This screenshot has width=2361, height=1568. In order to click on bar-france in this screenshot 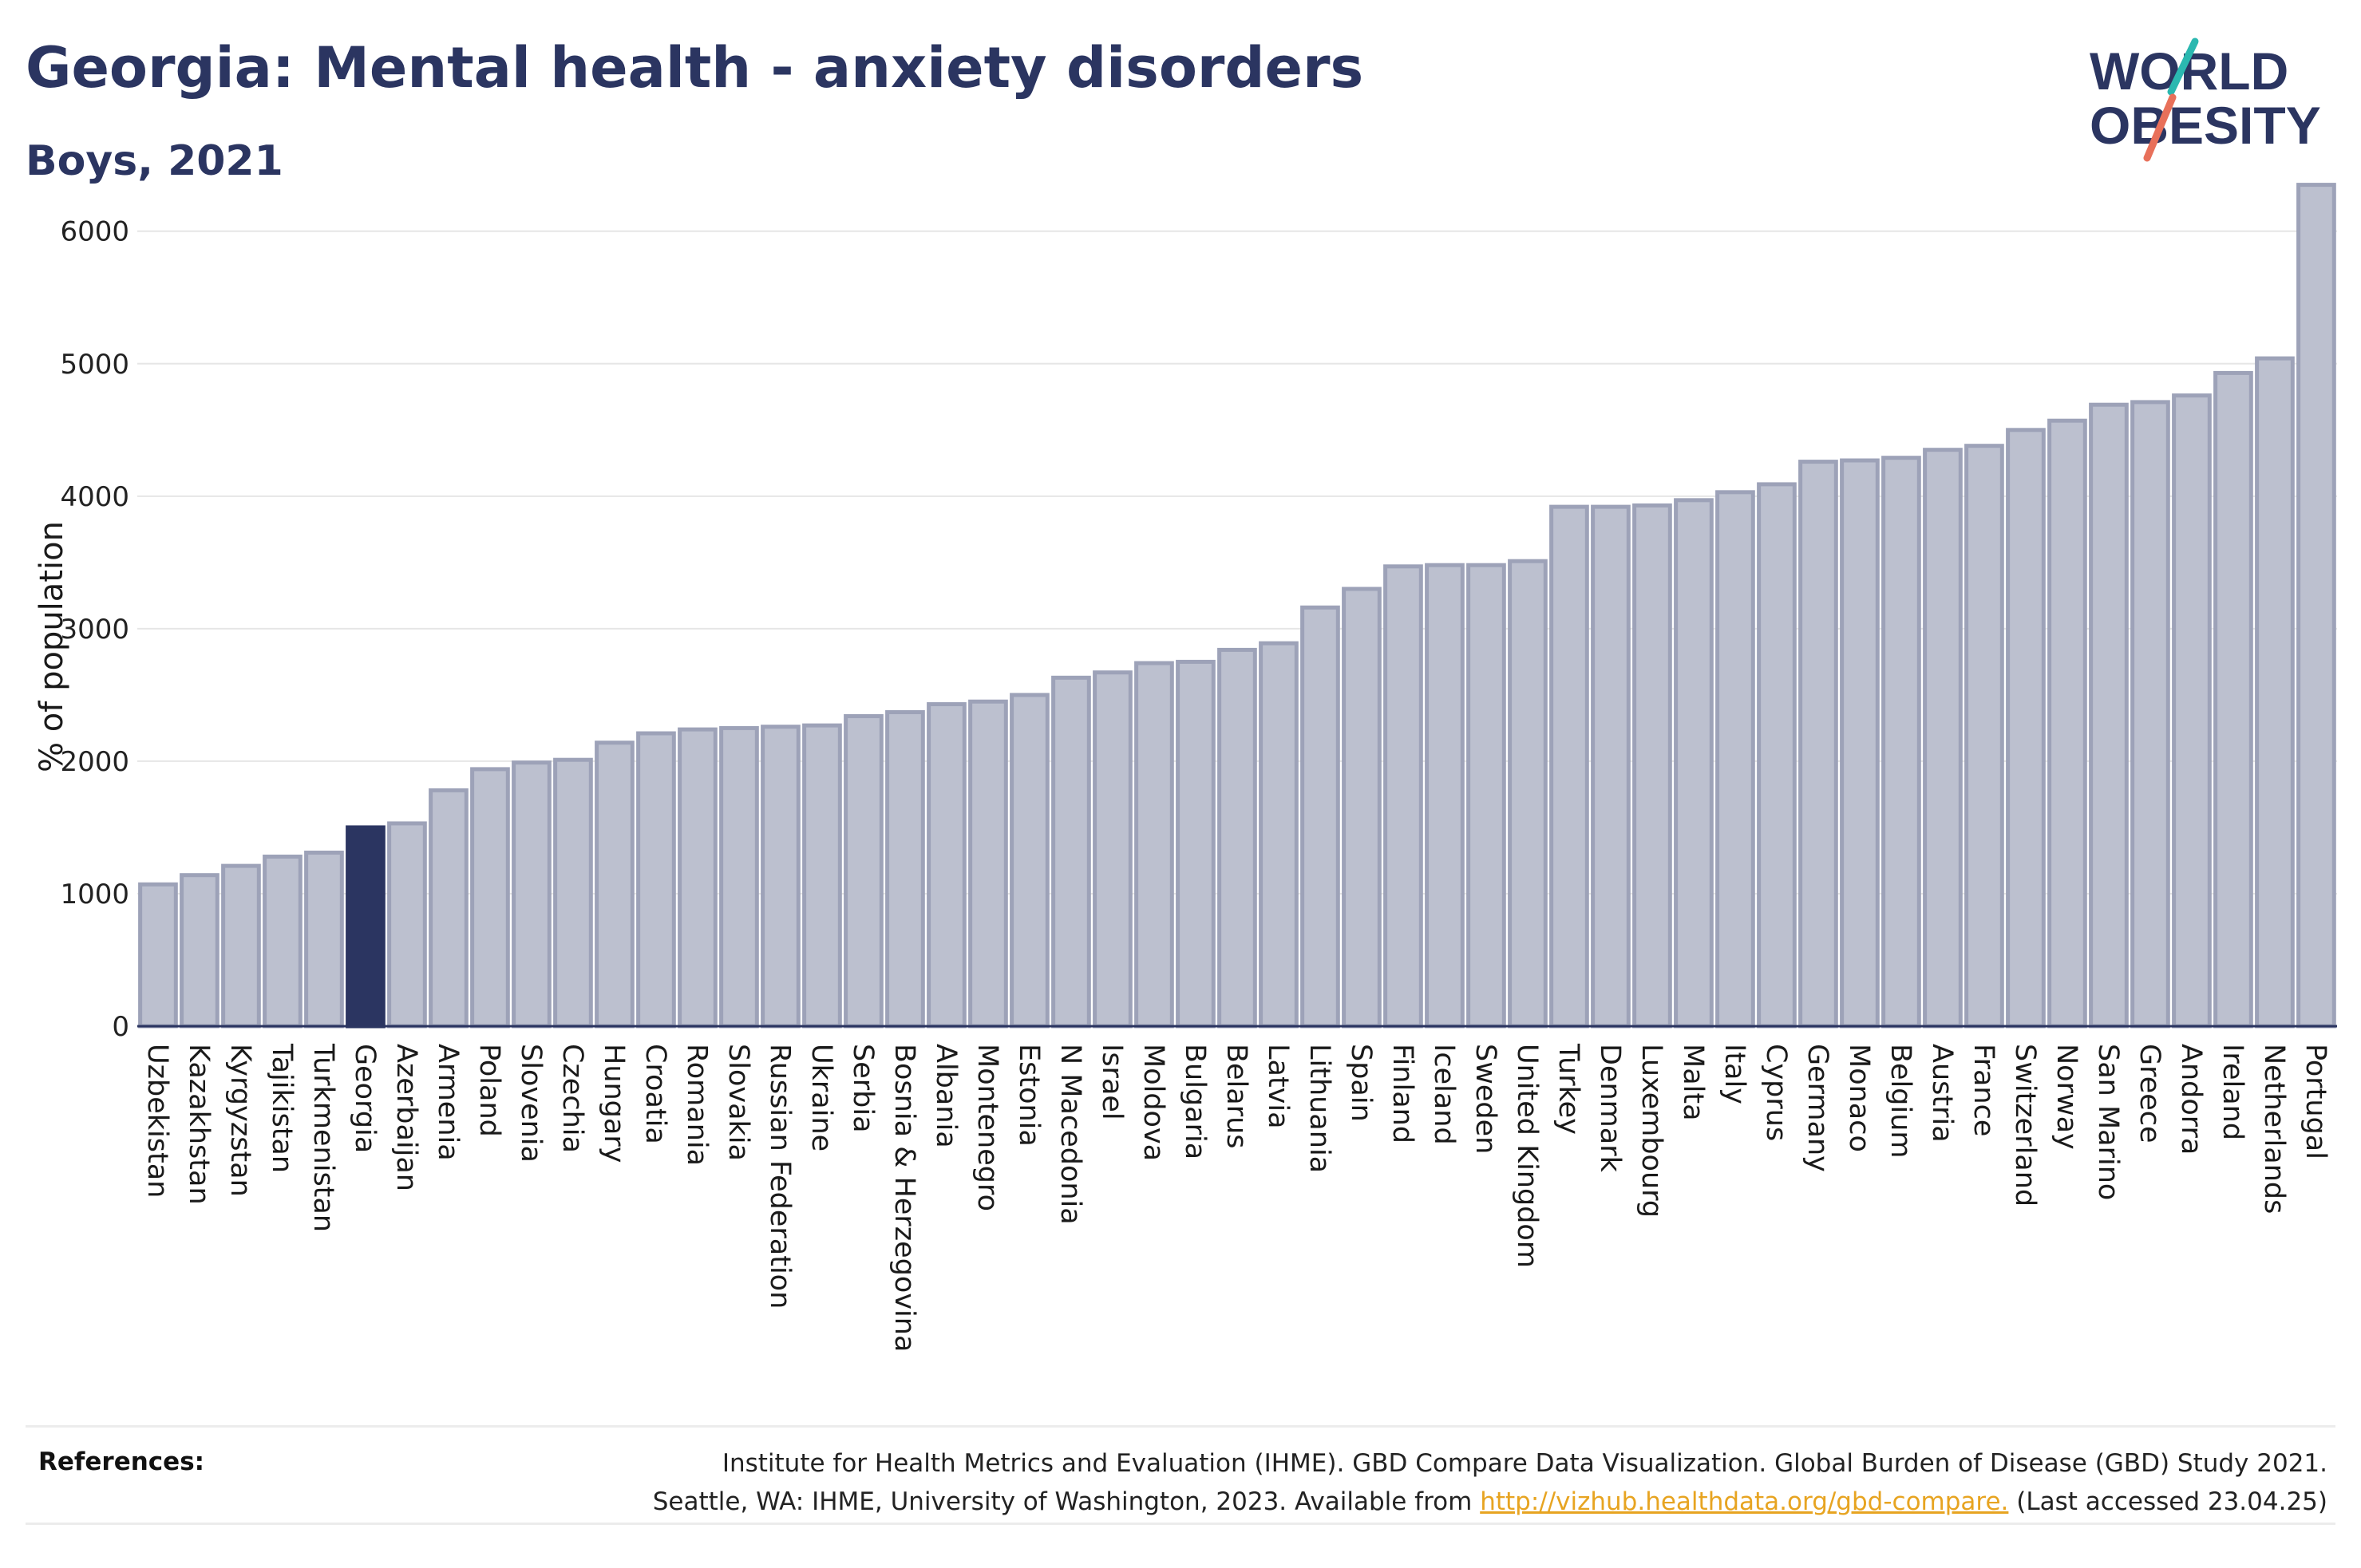, I will do `click(1984, 736)`.